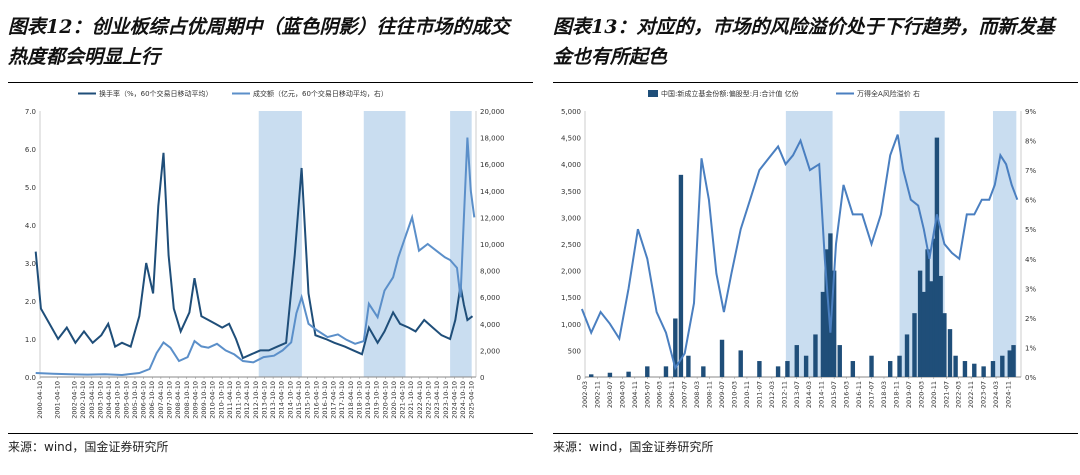 The height and width of the screenshot is (475, 1080). I want to click on x-tick-label: 2023-10-10, so click(446, 400).